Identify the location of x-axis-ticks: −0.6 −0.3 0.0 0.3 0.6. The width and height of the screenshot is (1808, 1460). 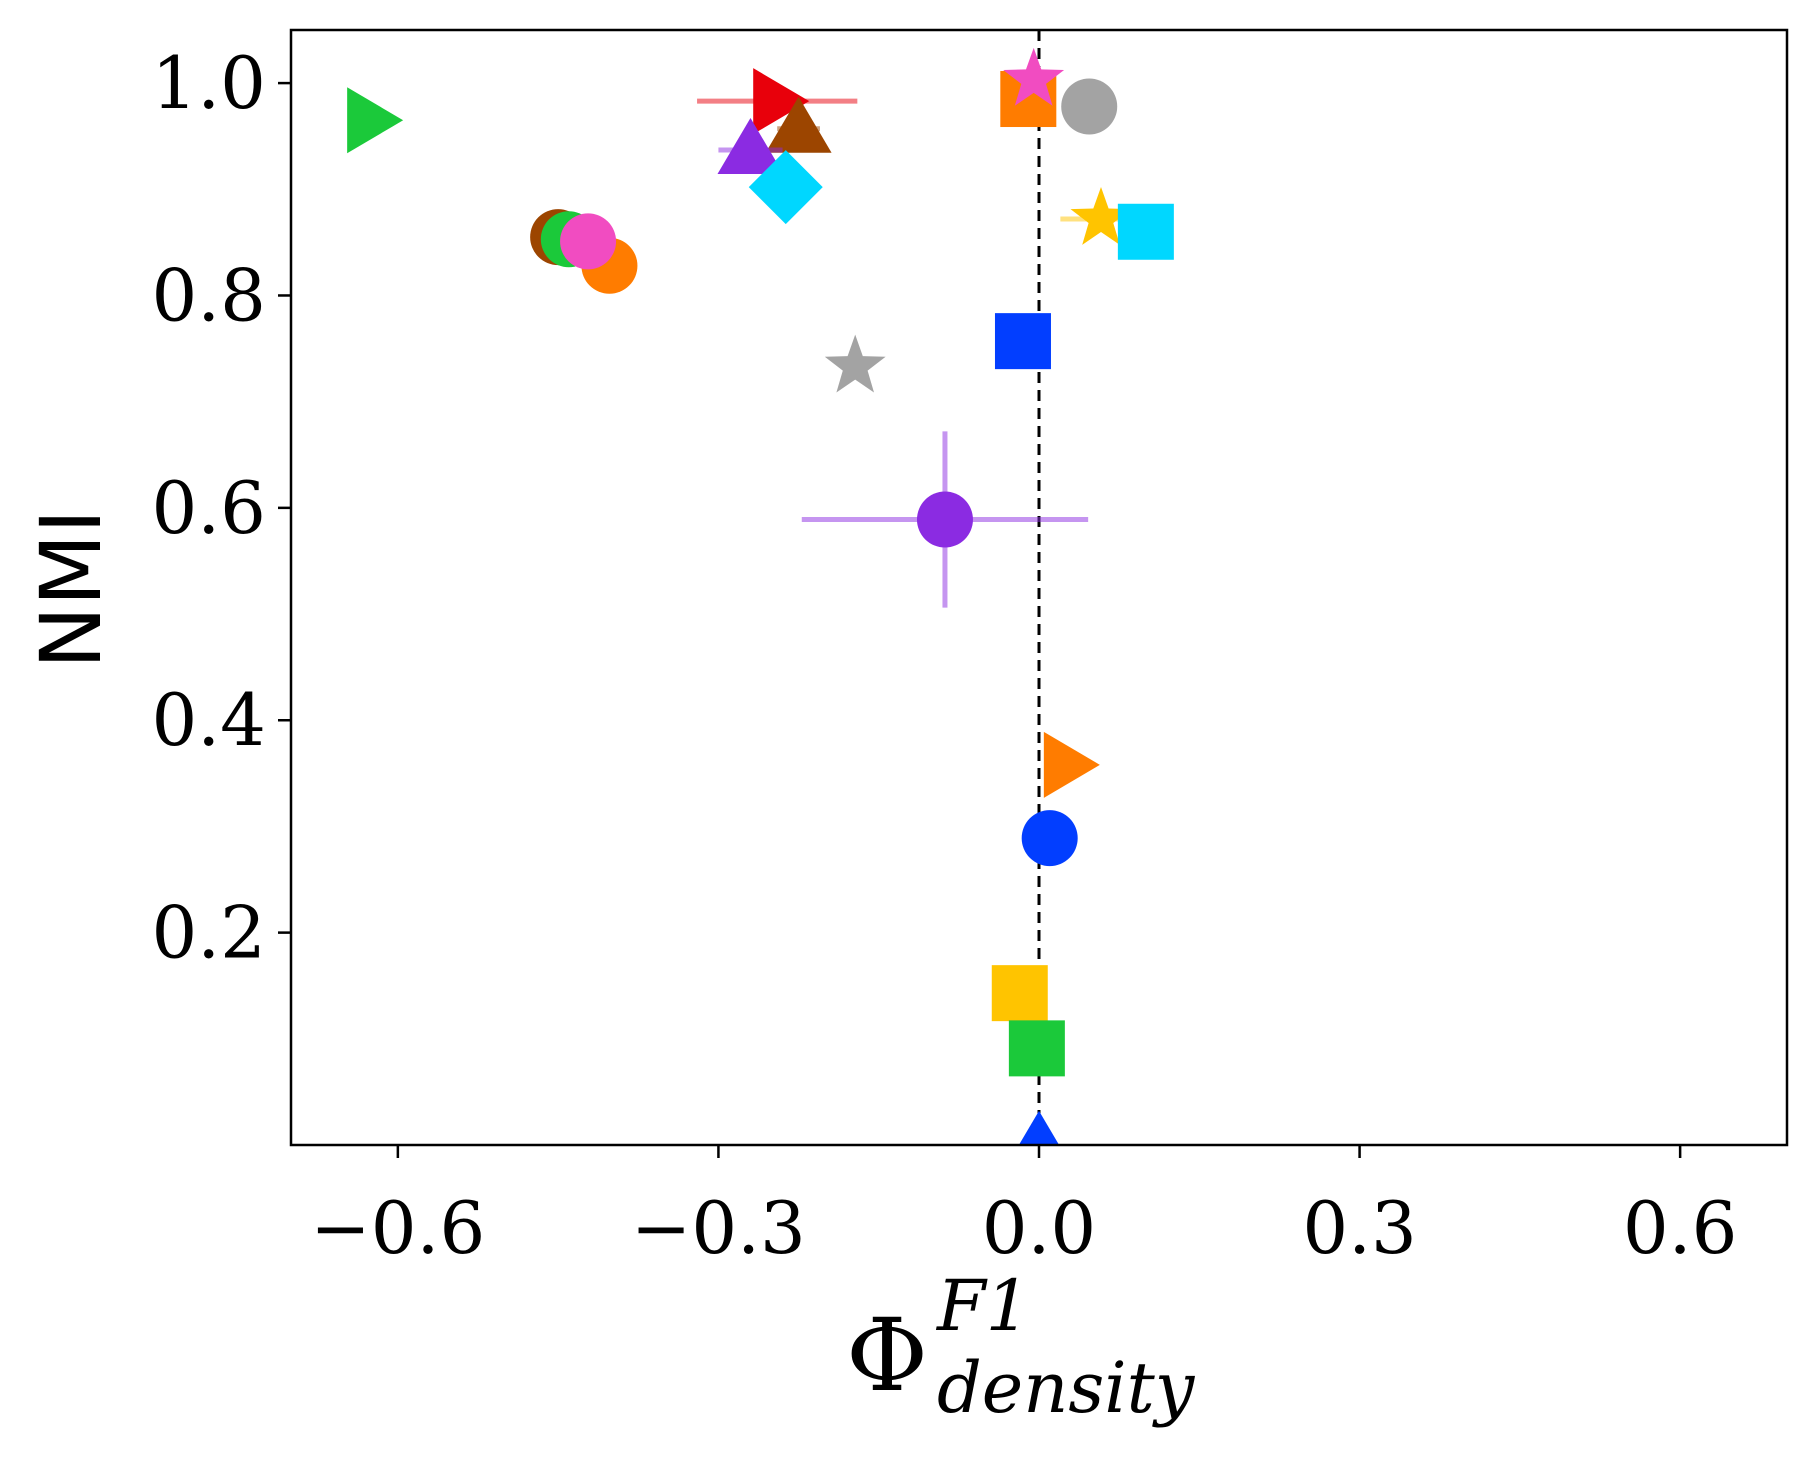
(1023, 1207).